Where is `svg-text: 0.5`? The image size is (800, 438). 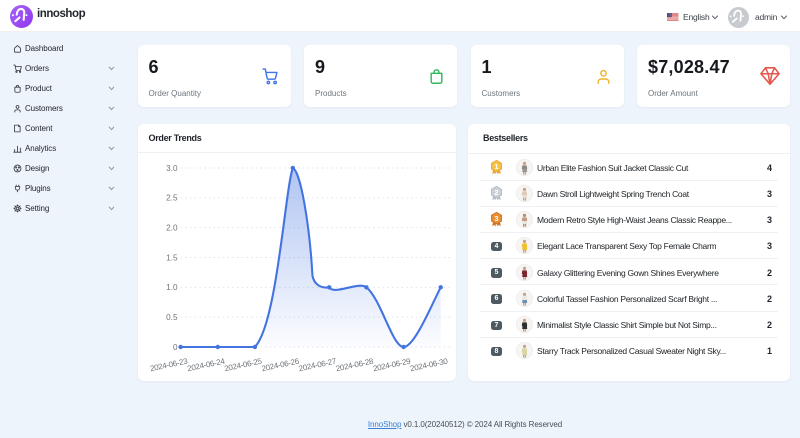
svg-text: 0.5 is located at coordinates (172, 317).